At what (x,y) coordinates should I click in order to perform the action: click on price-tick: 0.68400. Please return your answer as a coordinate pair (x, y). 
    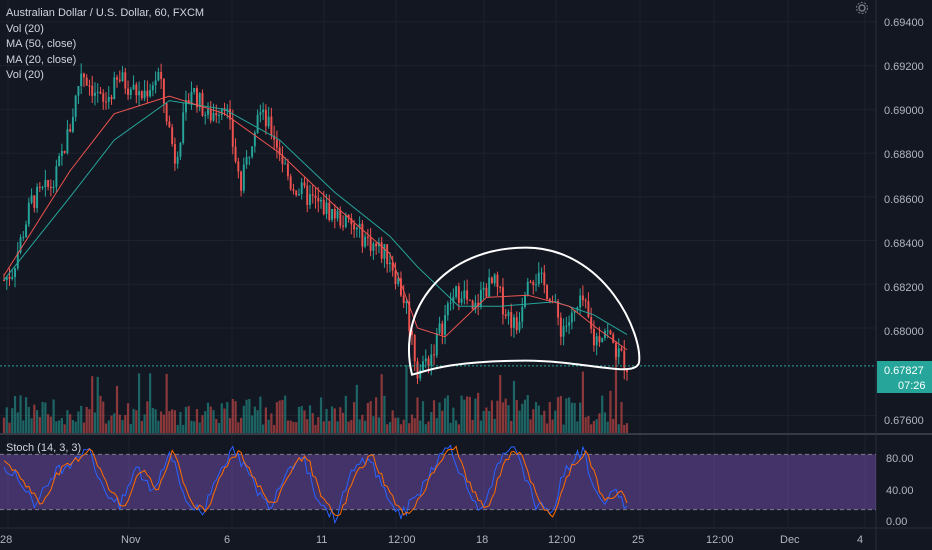
    Looking at the image, I should click on (904, 244).